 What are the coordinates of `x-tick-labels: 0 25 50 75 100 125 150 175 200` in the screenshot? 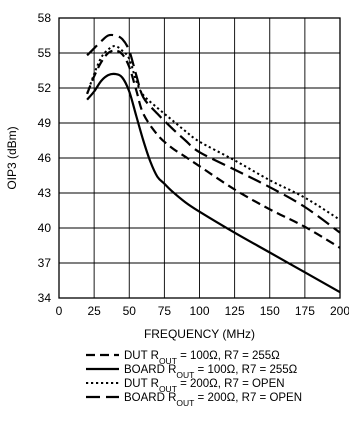 It's located at (202, 311).